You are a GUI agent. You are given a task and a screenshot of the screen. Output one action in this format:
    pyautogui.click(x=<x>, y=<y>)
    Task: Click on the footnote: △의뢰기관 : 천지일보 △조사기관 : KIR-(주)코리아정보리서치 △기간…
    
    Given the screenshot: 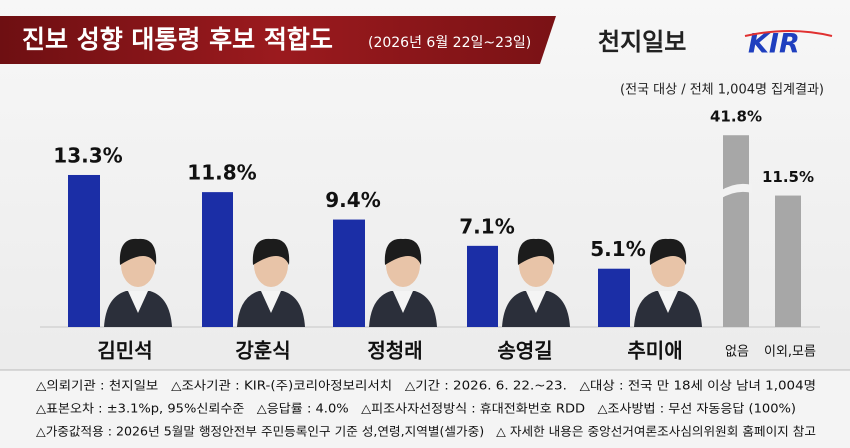 What is the action you would take?
    pyautogui.click(x=426, y=385)
    